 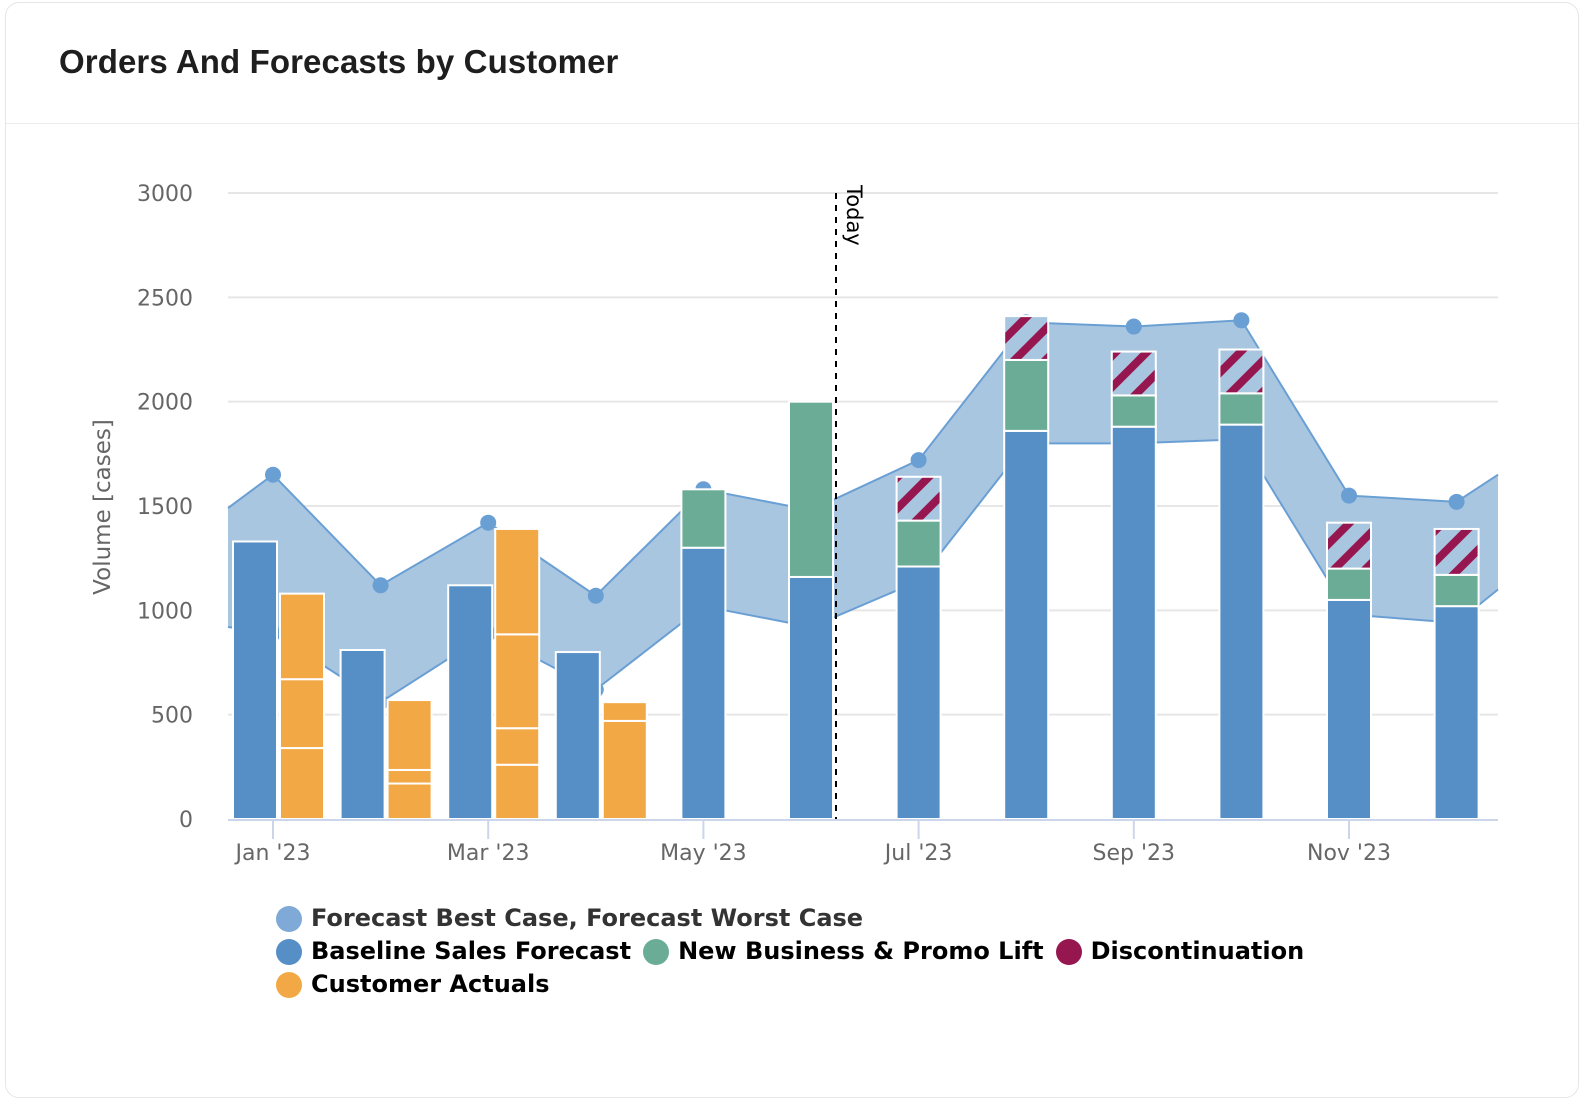 I want to click on legend-label: Customer Actuals, so click(x=430, y=984).